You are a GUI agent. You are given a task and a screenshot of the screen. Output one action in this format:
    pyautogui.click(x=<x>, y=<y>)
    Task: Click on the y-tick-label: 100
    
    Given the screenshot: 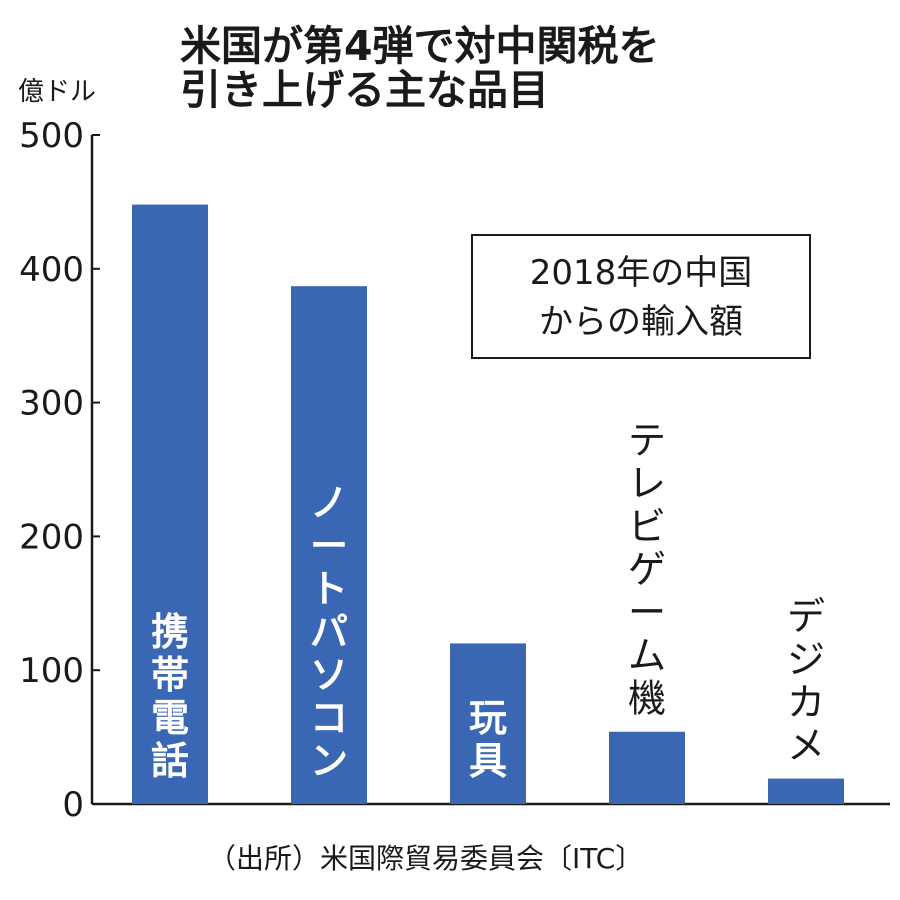 What is the action you would take?
    pyautogui.click(x=51, y=671)
    